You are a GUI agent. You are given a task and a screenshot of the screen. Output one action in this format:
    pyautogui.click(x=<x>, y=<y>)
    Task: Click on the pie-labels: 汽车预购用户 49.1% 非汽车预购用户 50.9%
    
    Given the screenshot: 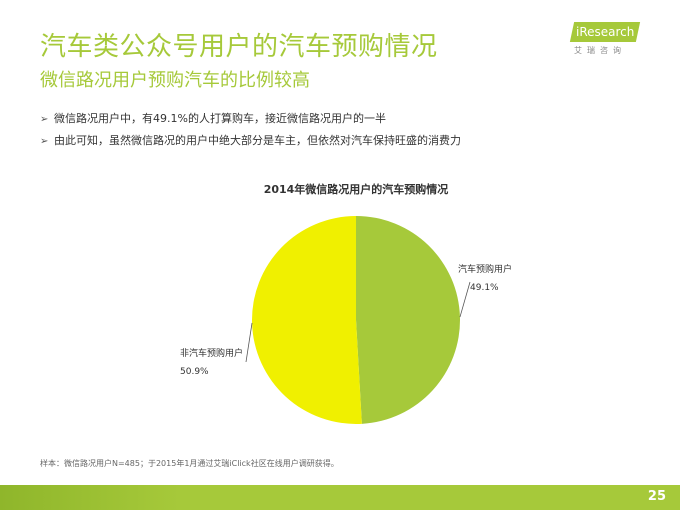 What is the action you would take?
    pyautogui.click(x=346, y=320)
    